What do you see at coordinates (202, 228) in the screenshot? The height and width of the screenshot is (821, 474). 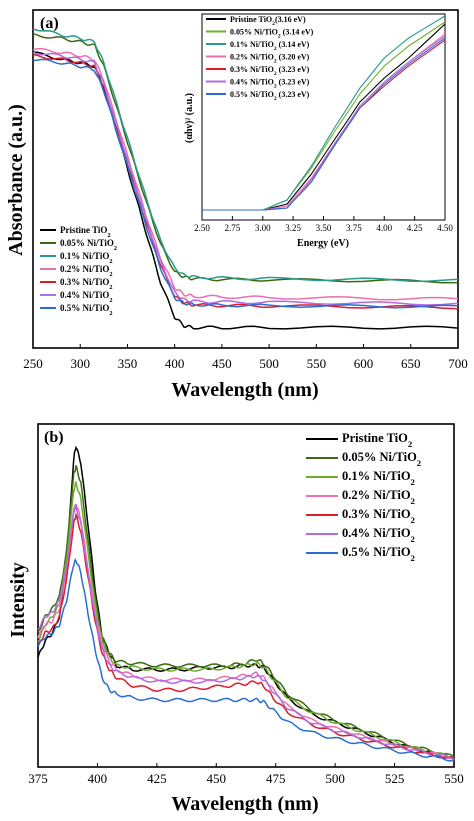 I see `inset-x-tick-label-0: 2.50` at bounding box center [202, 228].